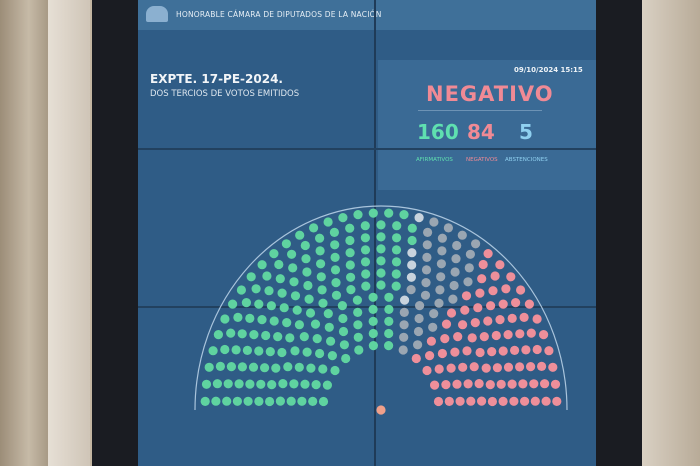 The height and width of the screenshot is (466, 700). Describe the element at coordinates (526, 160) in the screenshot. I see `abstenciones-label: ABSTENCIONES` at that location.